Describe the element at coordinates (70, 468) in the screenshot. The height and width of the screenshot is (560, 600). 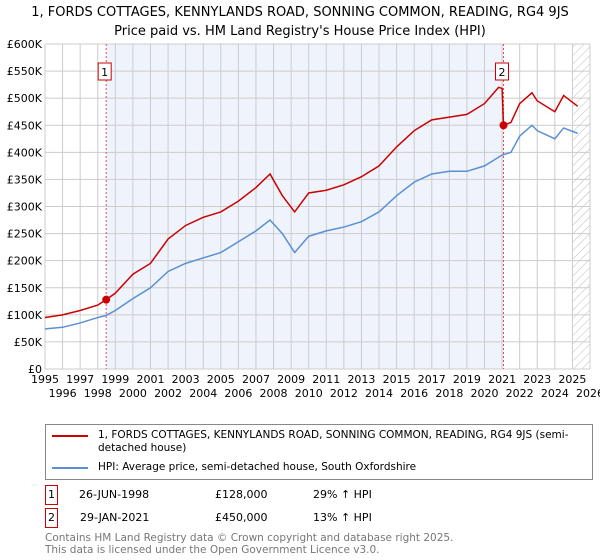
I see `legend-swatch-hpi` at that location.